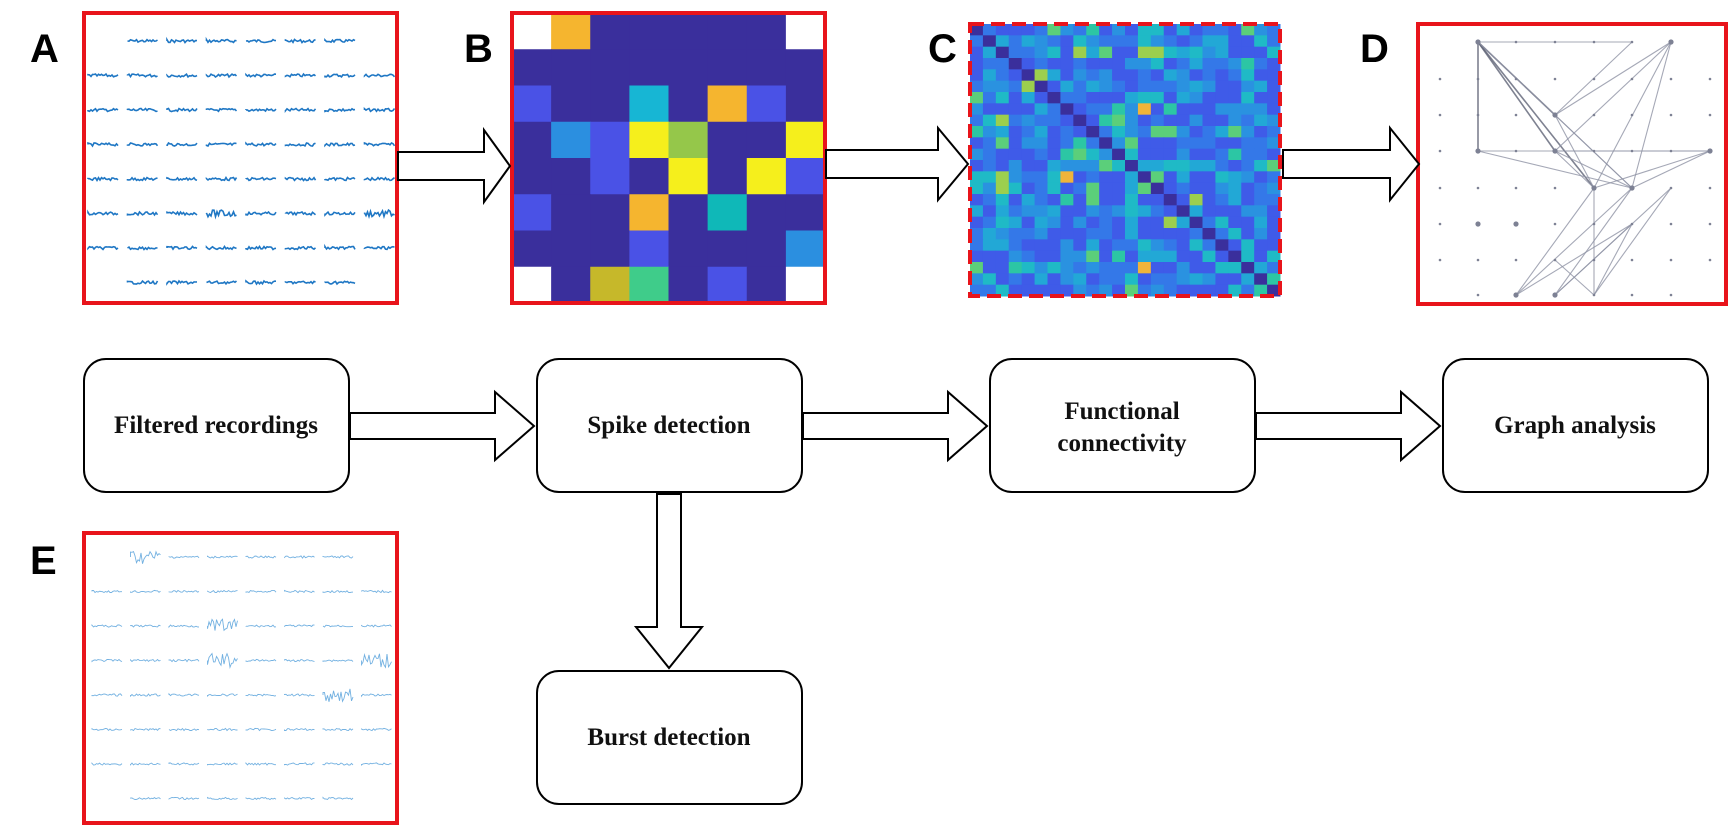  I want to click on panel-c-matrix-cells, so click(1125, 160).